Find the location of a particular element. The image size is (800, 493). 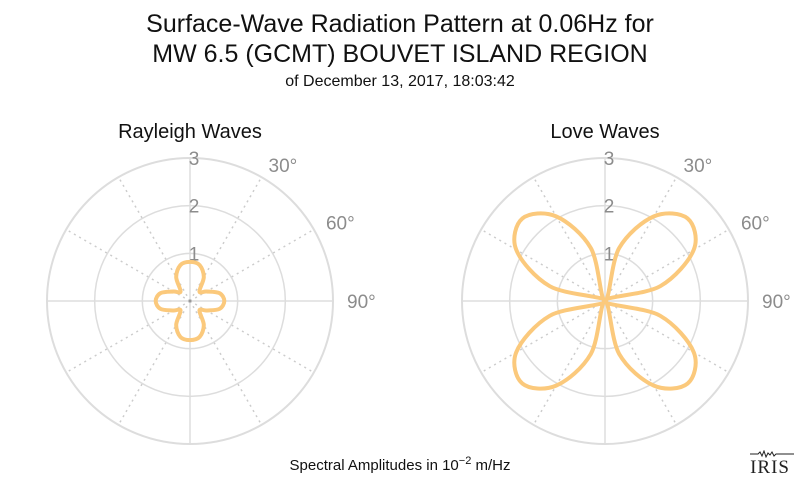

logo-text: IRIS is located at coordinates (770, 467).